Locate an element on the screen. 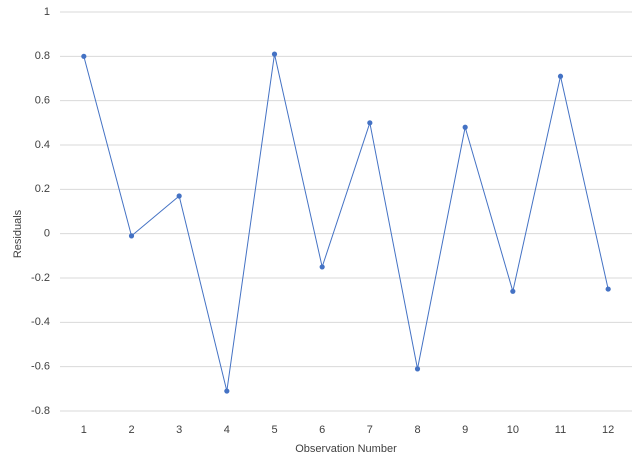 The image size is (642, 467). x-tick-label: 3 is located at coordinates (179, 430).